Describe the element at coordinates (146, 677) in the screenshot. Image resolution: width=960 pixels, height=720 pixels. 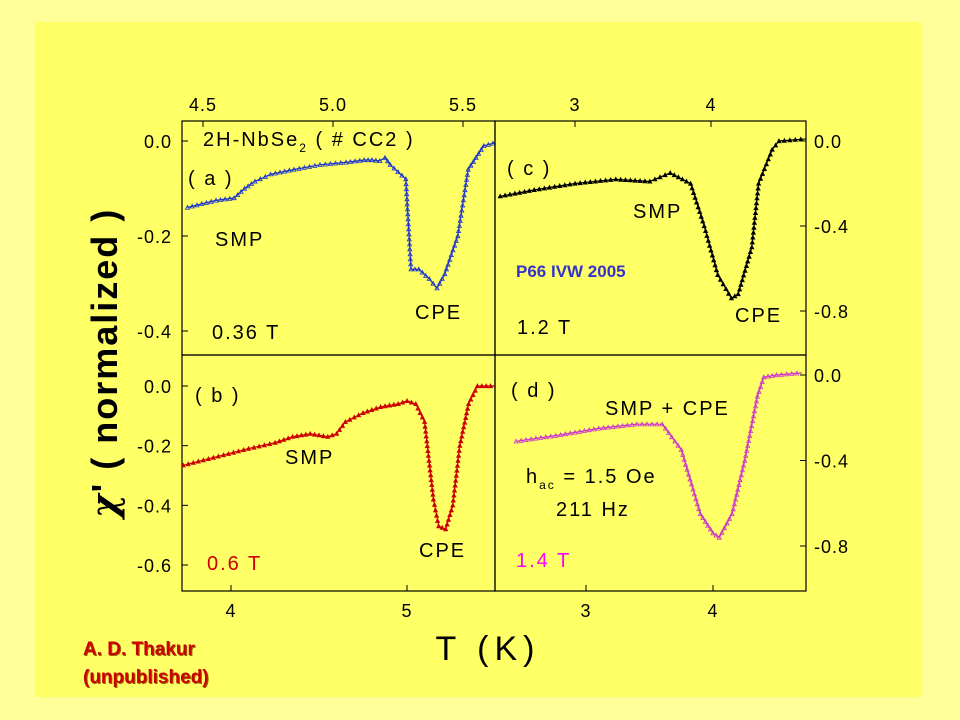
I see `author-note: (unpublished)` at that location.